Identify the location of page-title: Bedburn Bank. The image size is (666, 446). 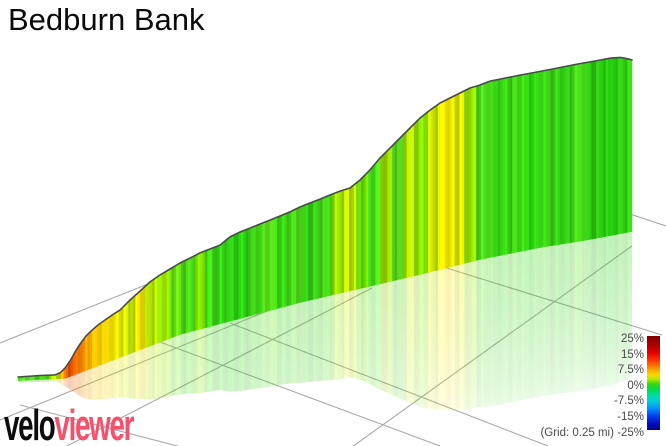
(106, 19).